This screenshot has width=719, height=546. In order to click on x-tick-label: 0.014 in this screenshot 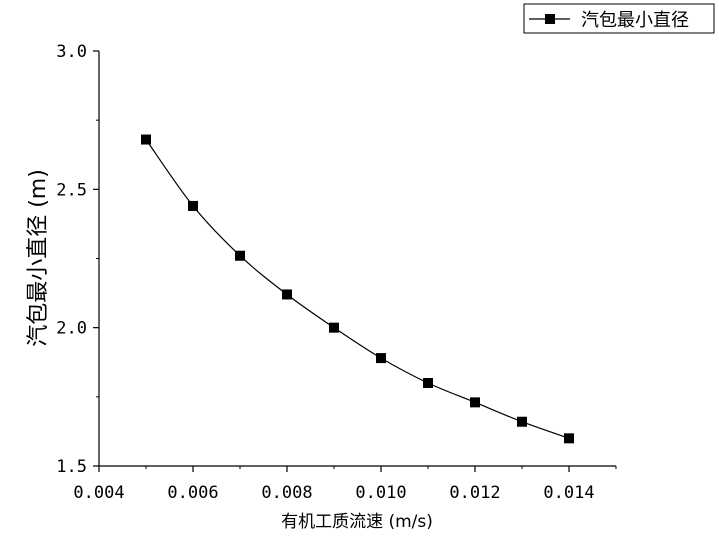, I will do `click(568, 493)`.